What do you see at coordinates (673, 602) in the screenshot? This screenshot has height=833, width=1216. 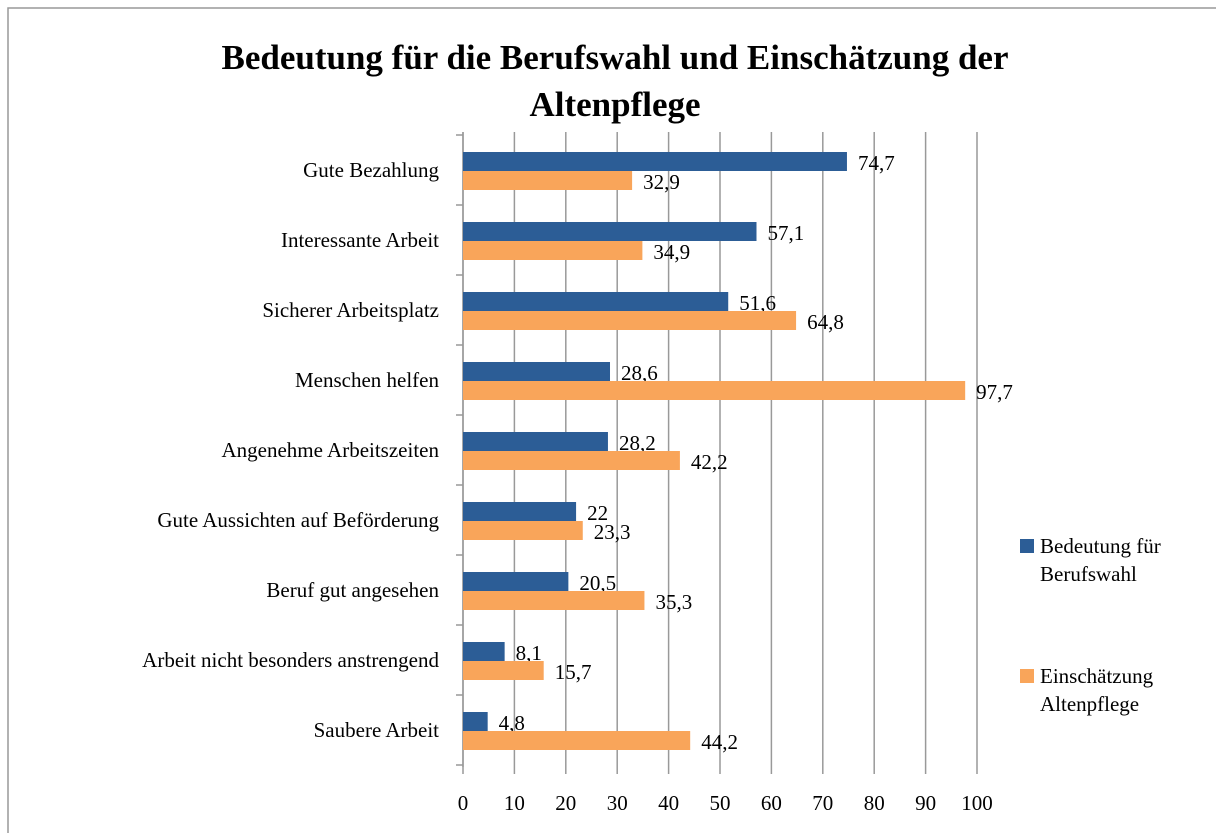 I see `value-label: 35,3` at bounding box center [673, 602].